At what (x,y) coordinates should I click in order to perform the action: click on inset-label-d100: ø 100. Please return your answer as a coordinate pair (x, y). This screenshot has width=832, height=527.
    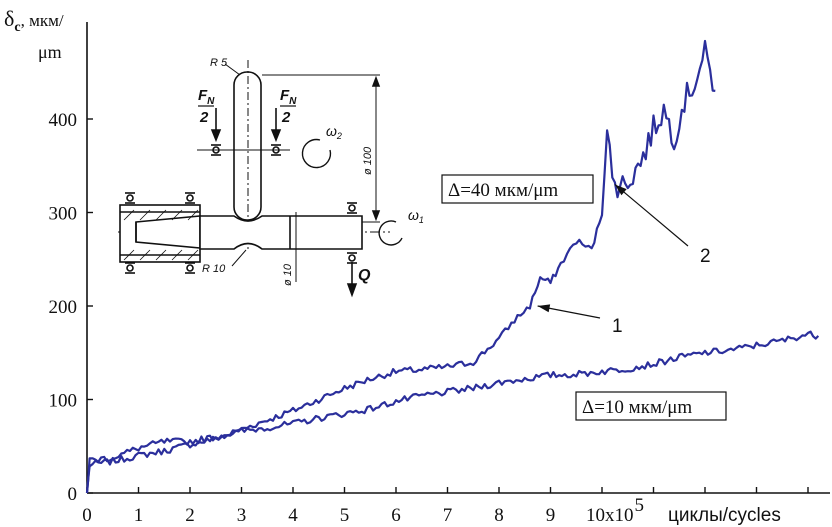
    Looking at the image, I should click on (368, 160).